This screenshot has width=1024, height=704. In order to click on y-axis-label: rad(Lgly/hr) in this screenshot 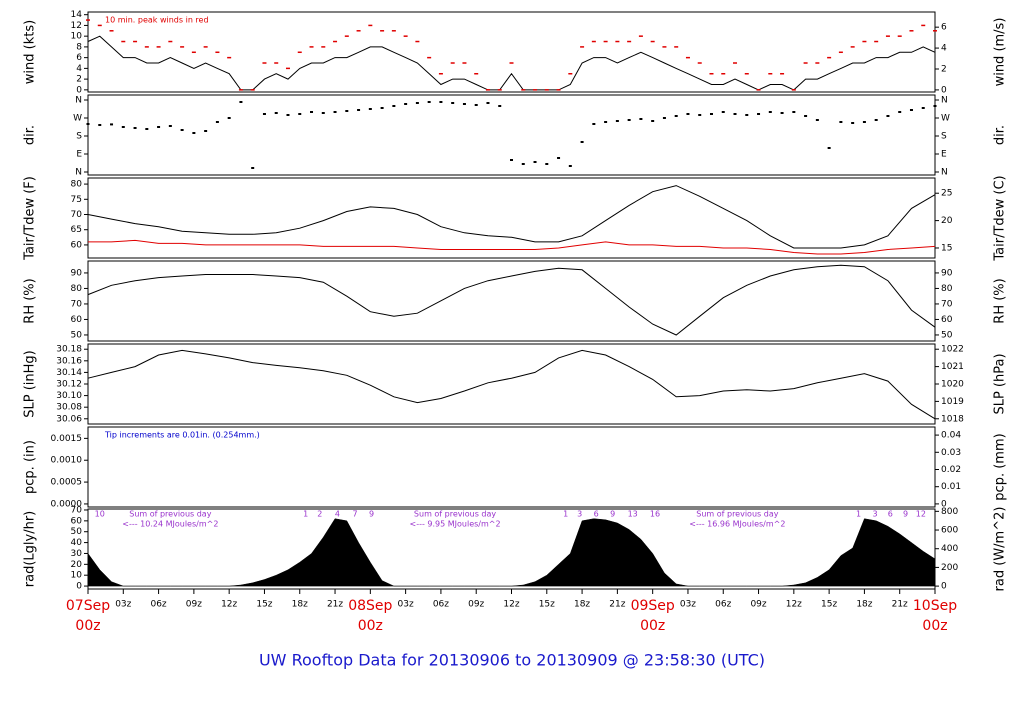, I will do `click(30, 549)`.